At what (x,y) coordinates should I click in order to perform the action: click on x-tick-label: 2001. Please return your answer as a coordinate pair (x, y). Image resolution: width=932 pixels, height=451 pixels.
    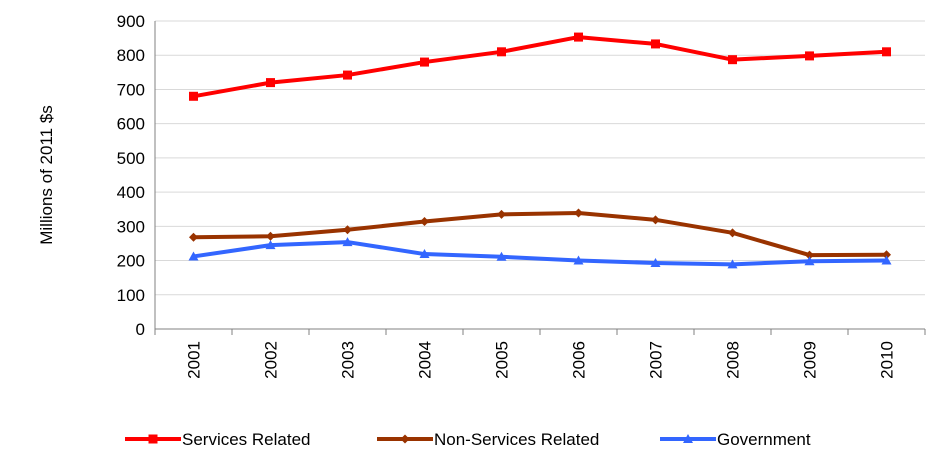
    Looking at the image, I should click on (194, 360).